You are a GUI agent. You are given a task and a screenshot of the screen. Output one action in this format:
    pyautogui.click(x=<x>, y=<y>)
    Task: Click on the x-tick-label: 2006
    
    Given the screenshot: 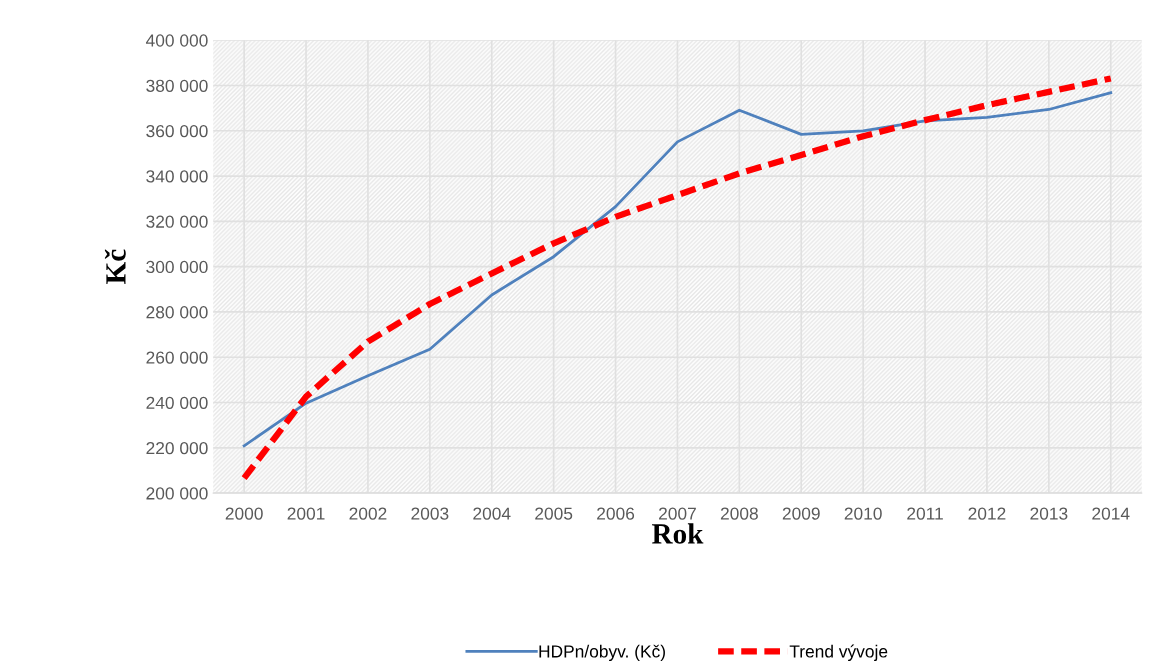 What is the action you would take?
    pyautogui.click(x=616, y=513)
    